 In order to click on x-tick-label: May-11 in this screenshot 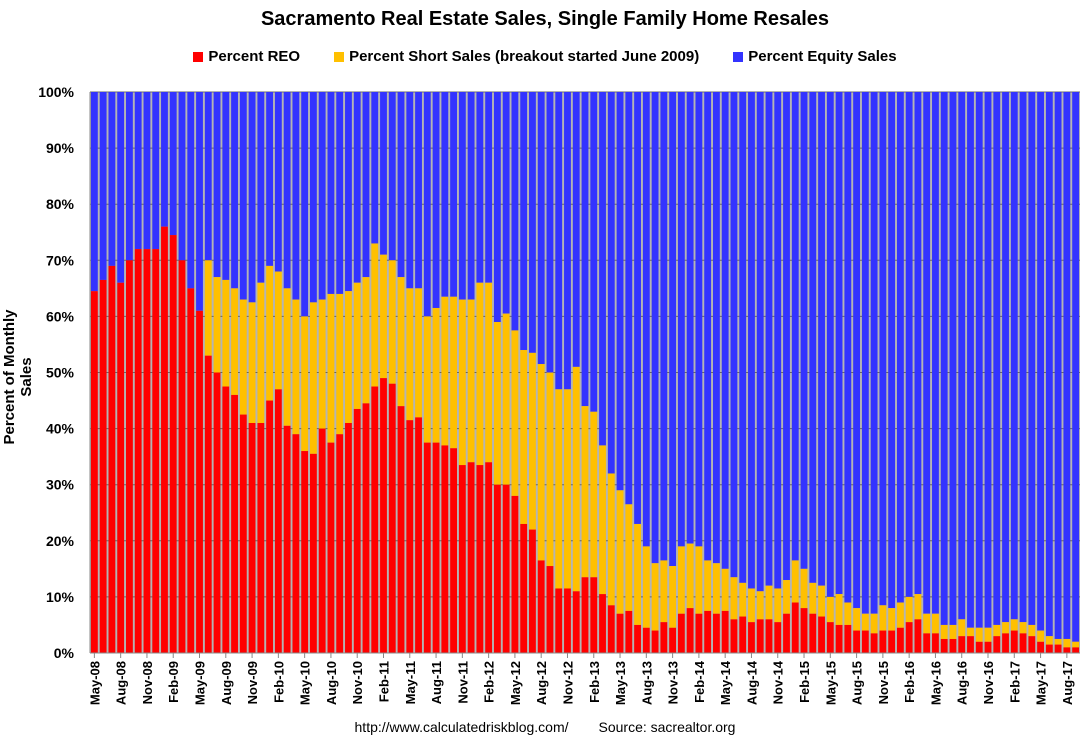, I will do `click(410, 682)`.